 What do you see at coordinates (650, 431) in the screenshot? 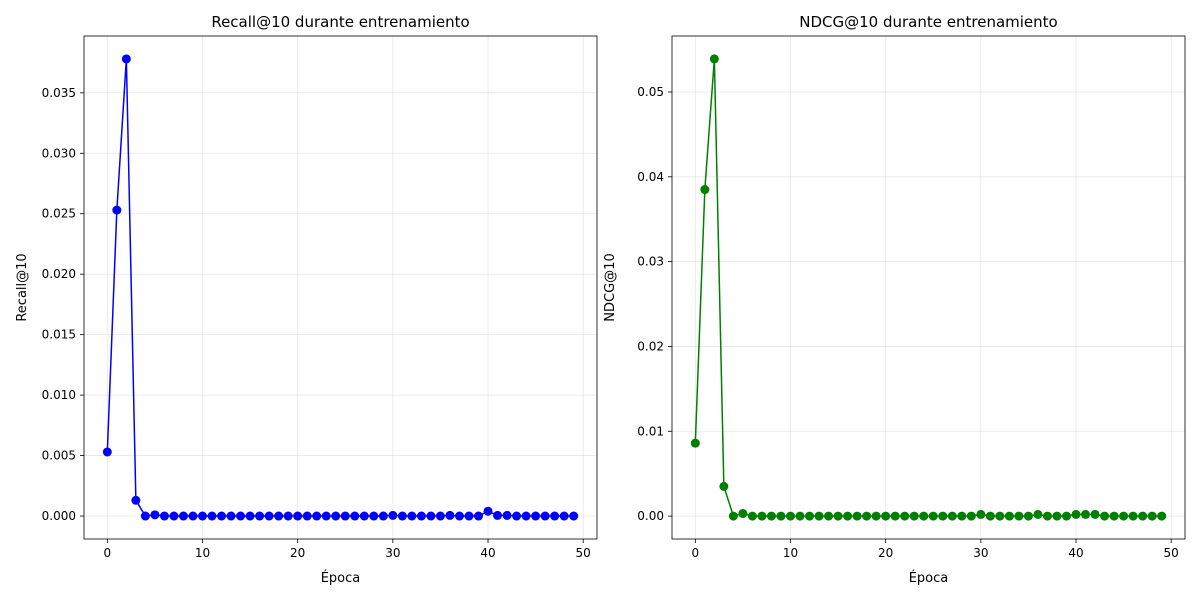
I see `y-tick-label: 0.01` at bounding box center [650, 431].